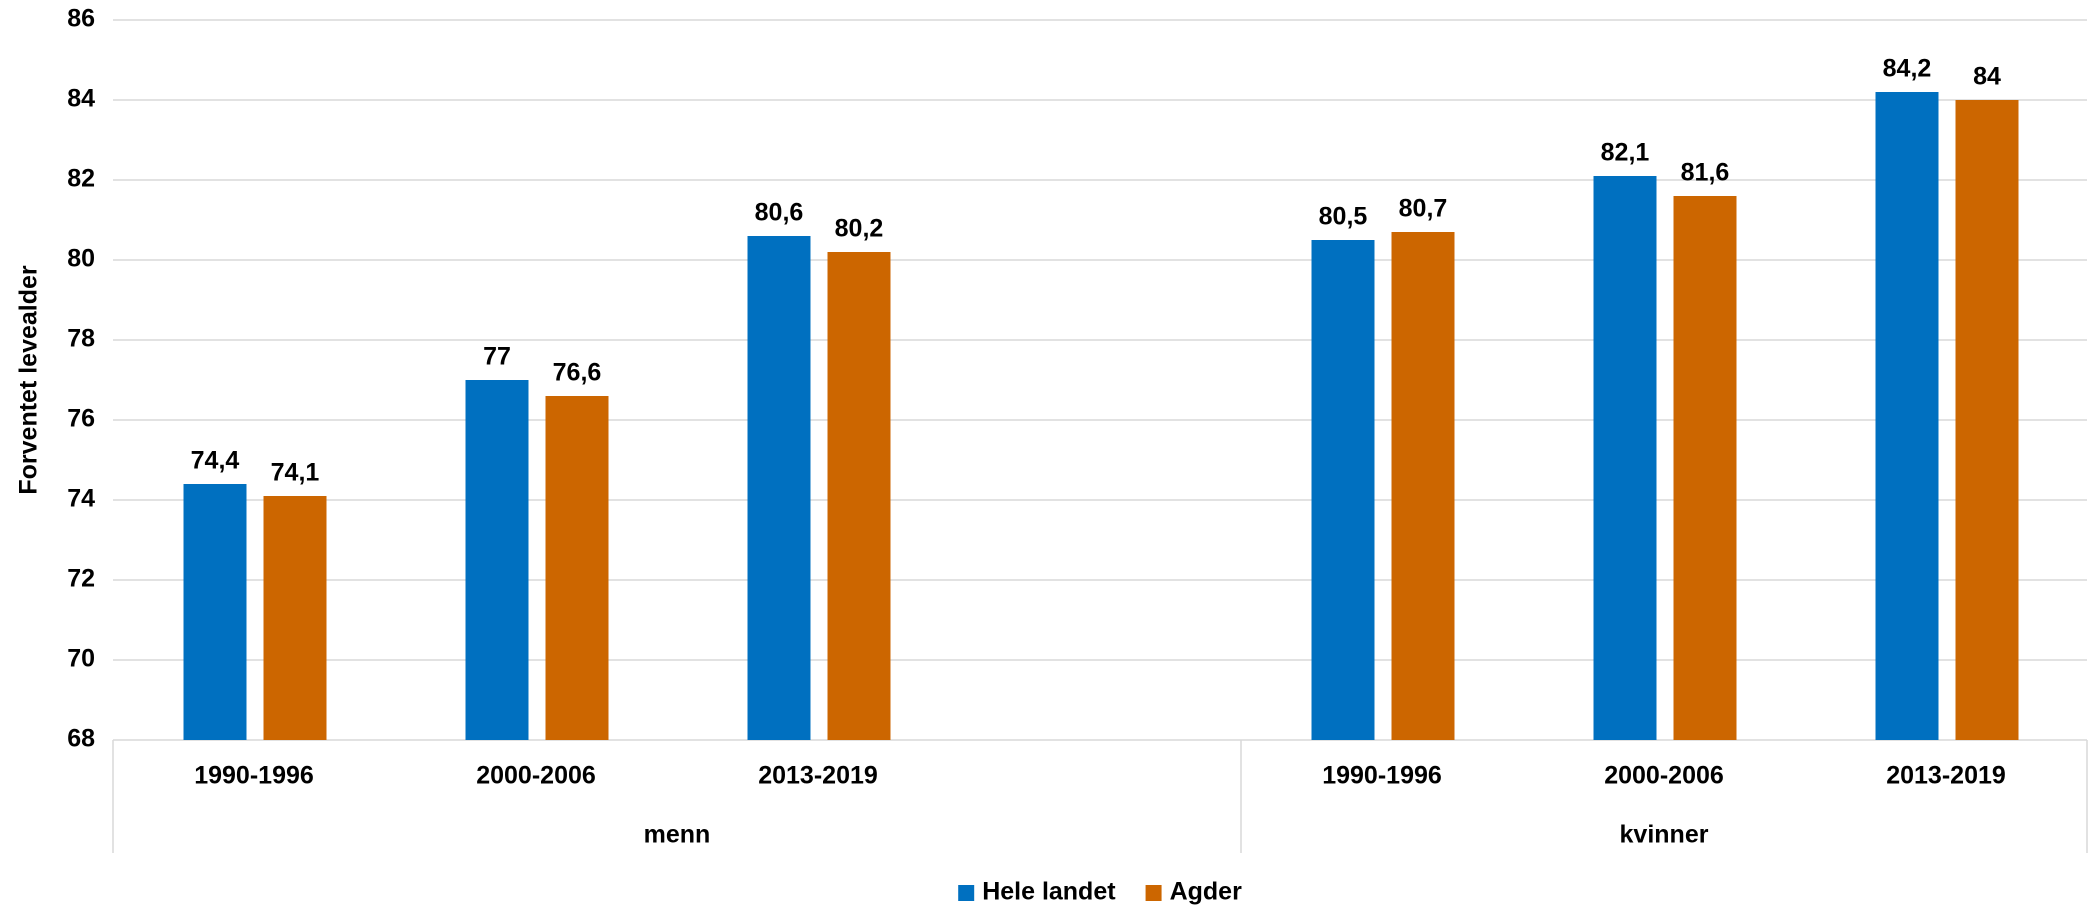 The image size is (2090, 911). Describe the element at coordinates (81, 659) in the screenshot. I see `y-tick-label: 70` at that location.